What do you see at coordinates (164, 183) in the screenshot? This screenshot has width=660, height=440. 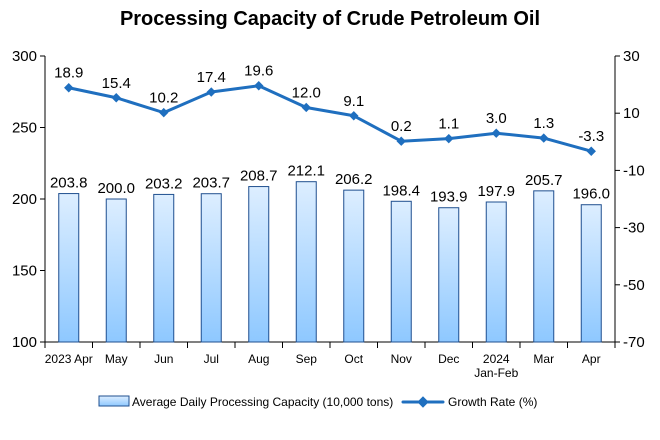 I see `bar-value-label: 203.2` at bounding box center [164, 183].